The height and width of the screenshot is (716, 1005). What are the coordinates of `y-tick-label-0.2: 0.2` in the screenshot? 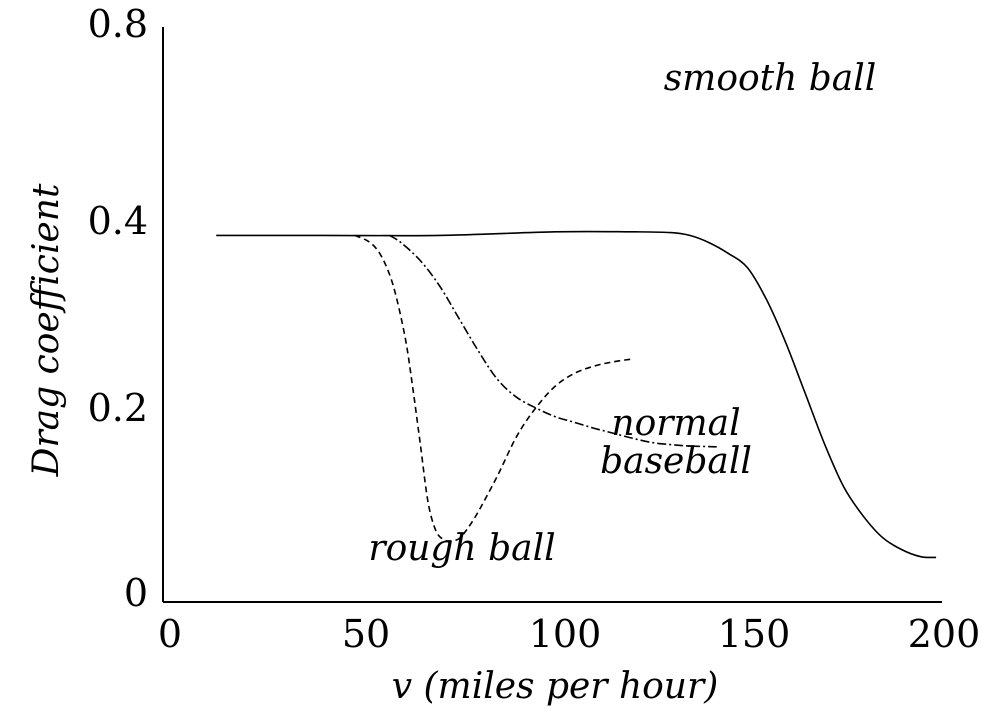 It's located at (118, 408).